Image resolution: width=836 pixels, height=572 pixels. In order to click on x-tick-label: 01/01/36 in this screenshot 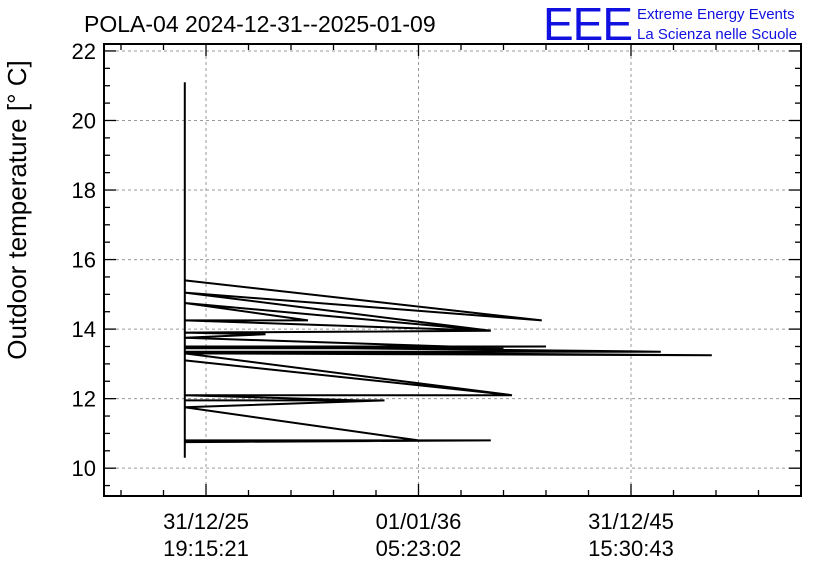, I will do `click(419, 521)`.